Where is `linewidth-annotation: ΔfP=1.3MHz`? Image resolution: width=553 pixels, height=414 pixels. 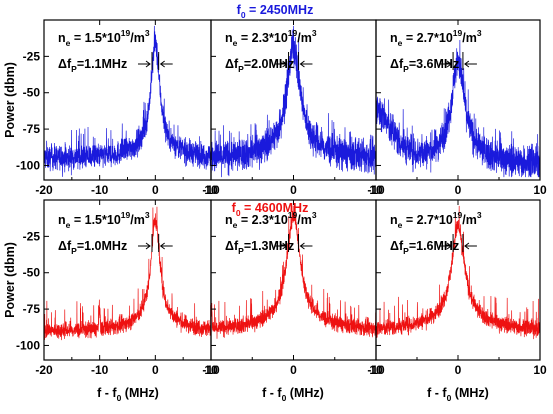
linewidth-annotation: ΔfP=1.3MHz is located at coordinates (259, 247).